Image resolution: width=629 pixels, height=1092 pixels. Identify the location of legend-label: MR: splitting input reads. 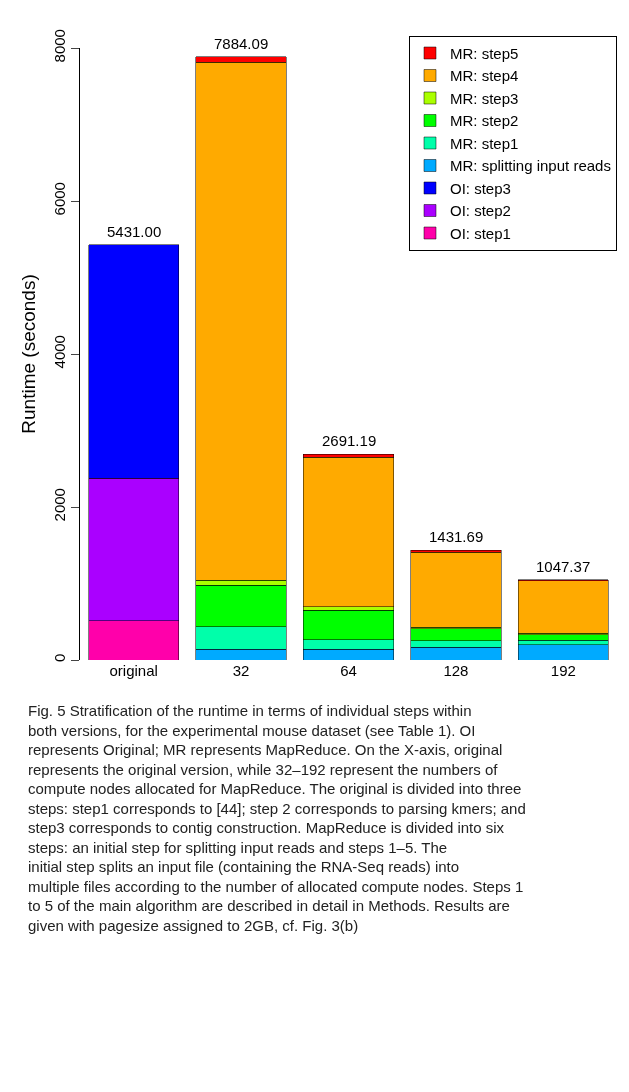
(530, 166).